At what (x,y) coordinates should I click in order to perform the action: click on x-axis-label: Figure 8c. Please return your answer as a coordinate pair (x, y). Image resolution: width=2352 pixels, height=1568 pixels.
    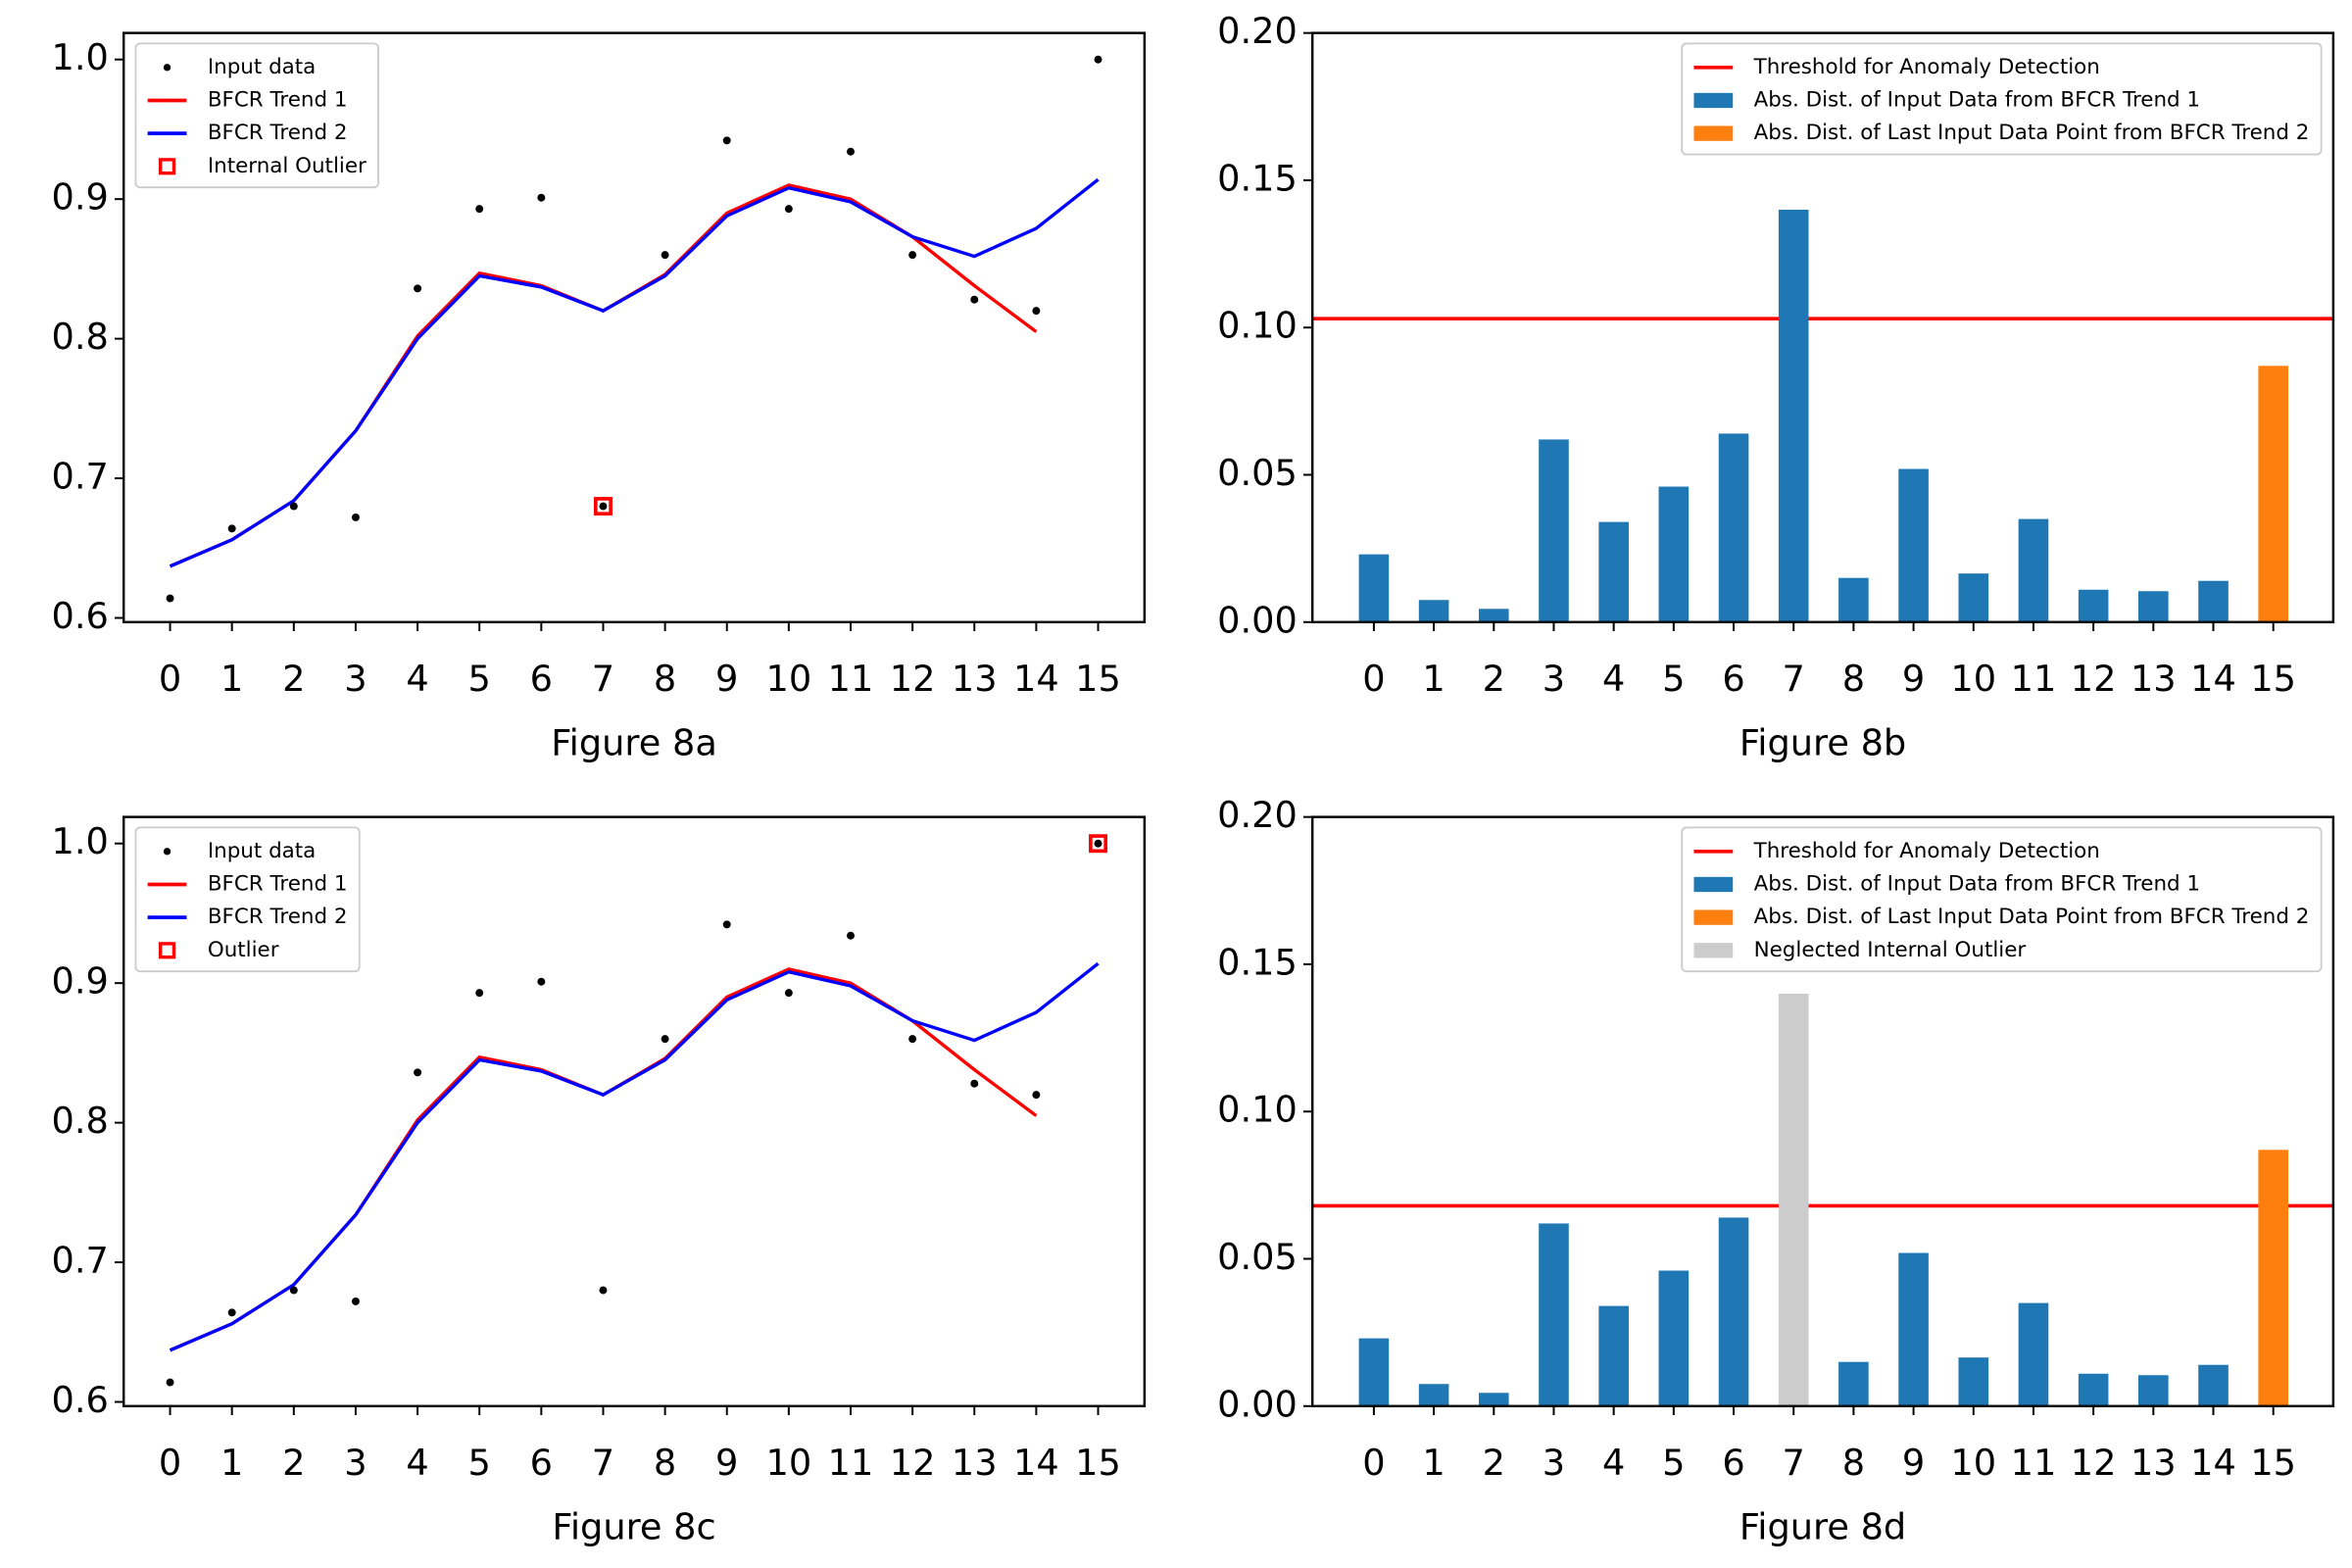
    Looking at the image, I should click on (633, 1527).